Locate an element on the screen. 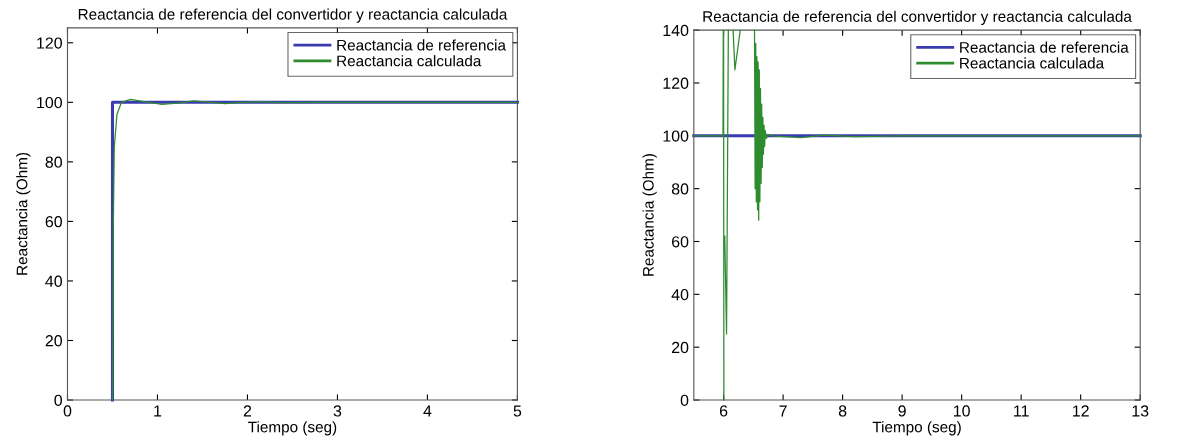  x-tick-label: 8 is located at coordinates (842, 411).